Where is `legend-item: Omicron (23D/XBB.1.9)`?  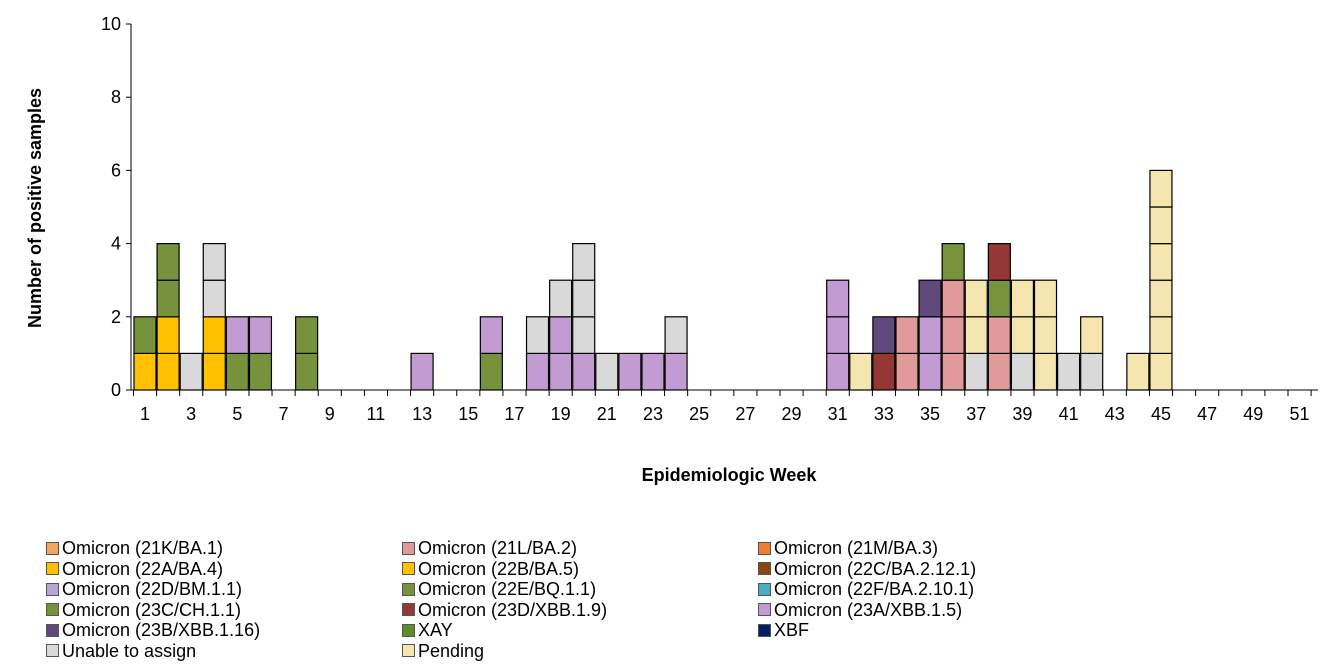
legend-item: Omicron (23D/XBB.1.9) is located at coordinates (504, 610).